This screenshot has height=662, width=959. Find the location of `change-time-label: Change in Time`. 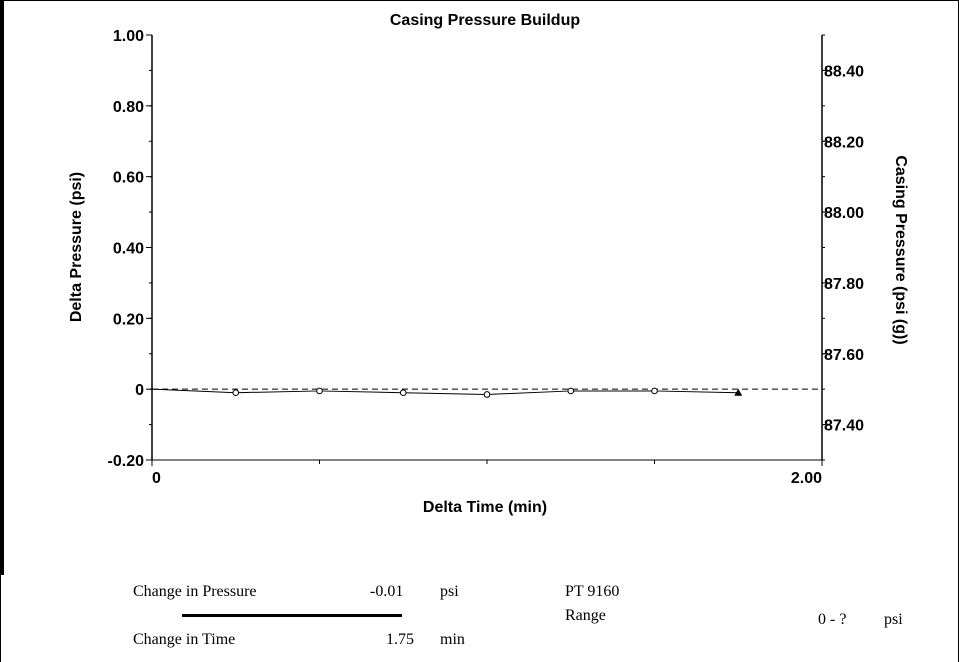

change-time-label: Change in Time is located at coordinates (184, 639).